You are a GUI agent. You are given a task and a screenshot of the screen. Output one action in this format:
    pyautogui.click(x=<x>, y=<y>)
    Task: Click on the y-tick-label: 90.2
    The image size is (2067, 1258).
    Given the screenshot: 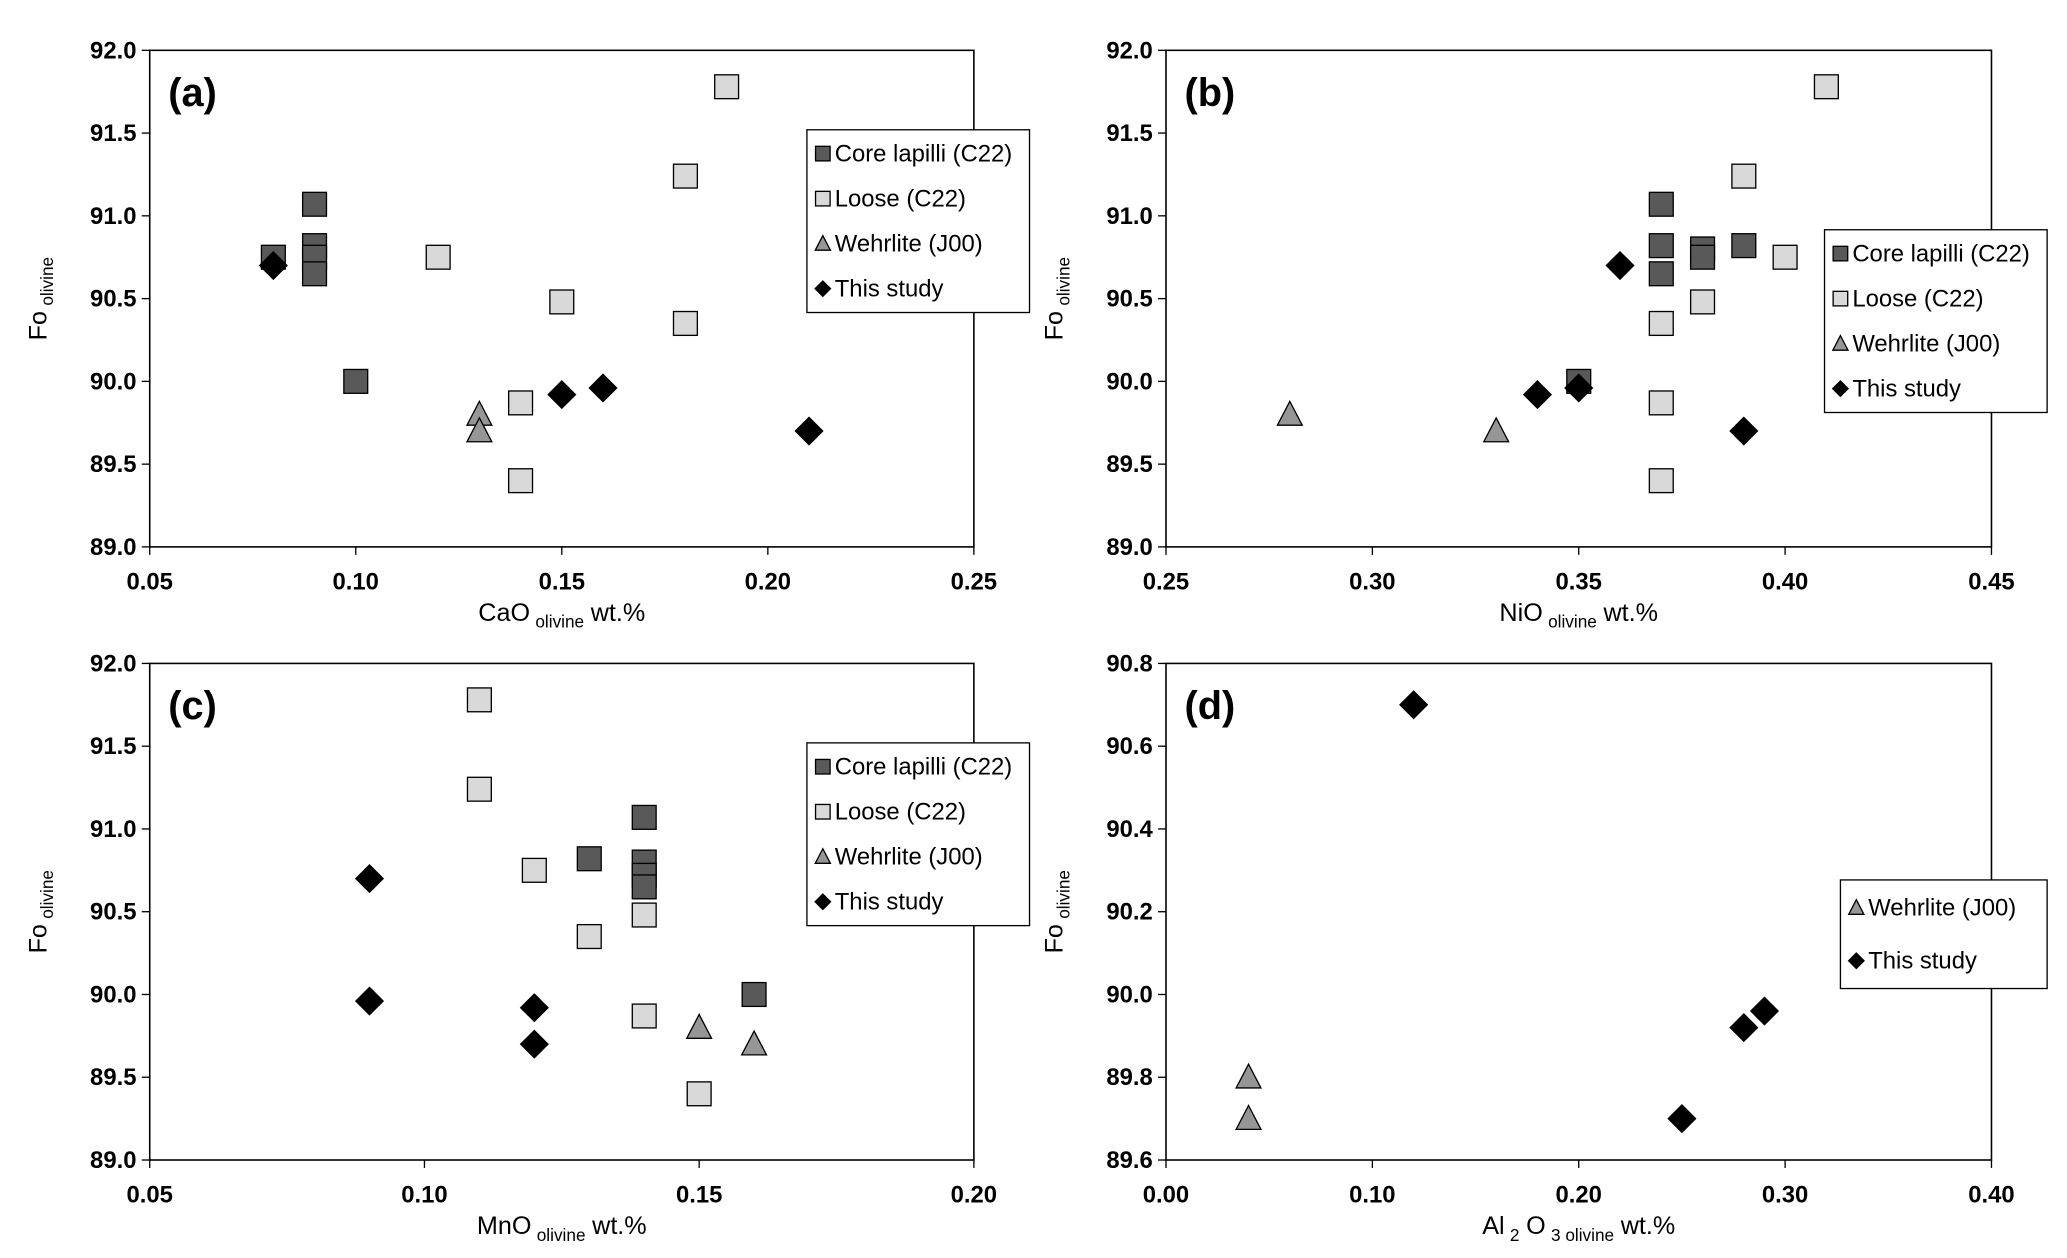 What is the action you would take?
    pyautogui.click(x=1129, y=912)
    